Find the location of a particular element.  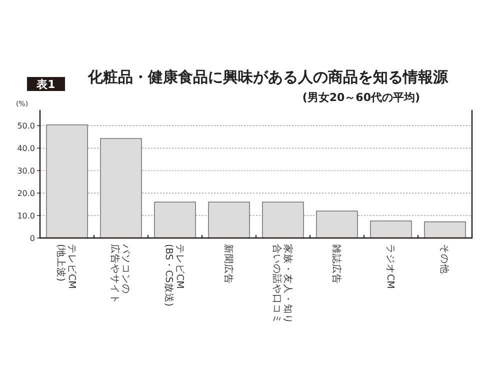

x-tick-label: 家族・友人・知り合いの話や口コミ is located at coordinates (282, 284).